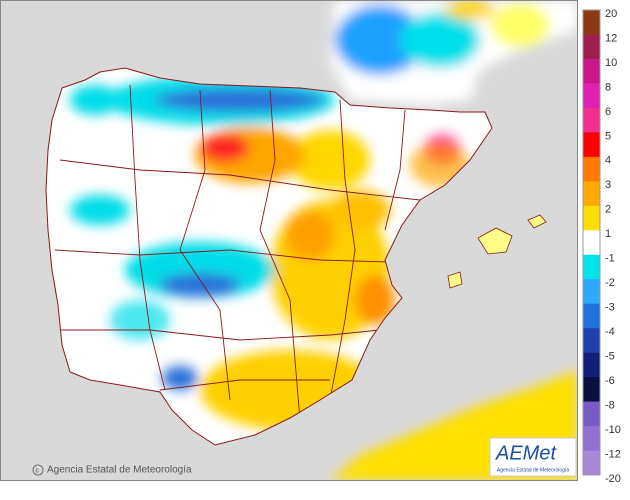  I want to click on mallorca, so click(495, 241).